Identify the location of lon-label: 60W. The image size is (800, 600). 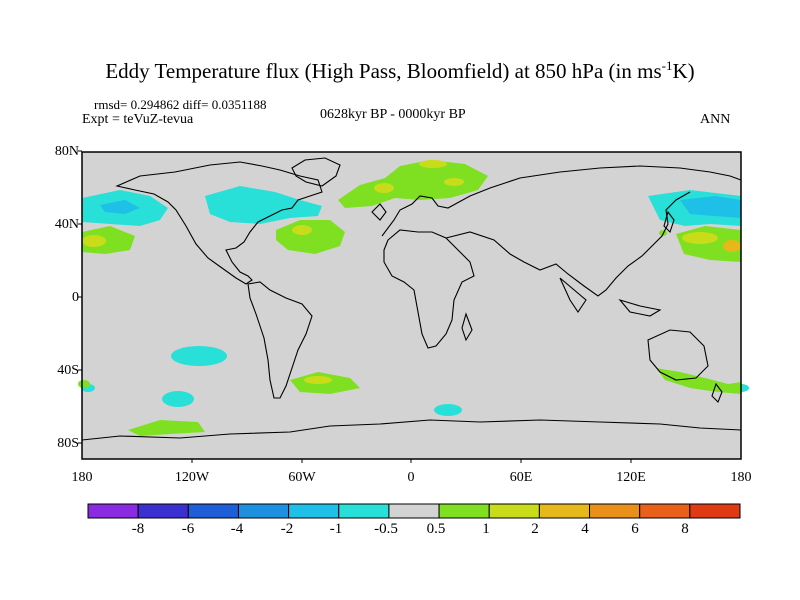
(302, 477).